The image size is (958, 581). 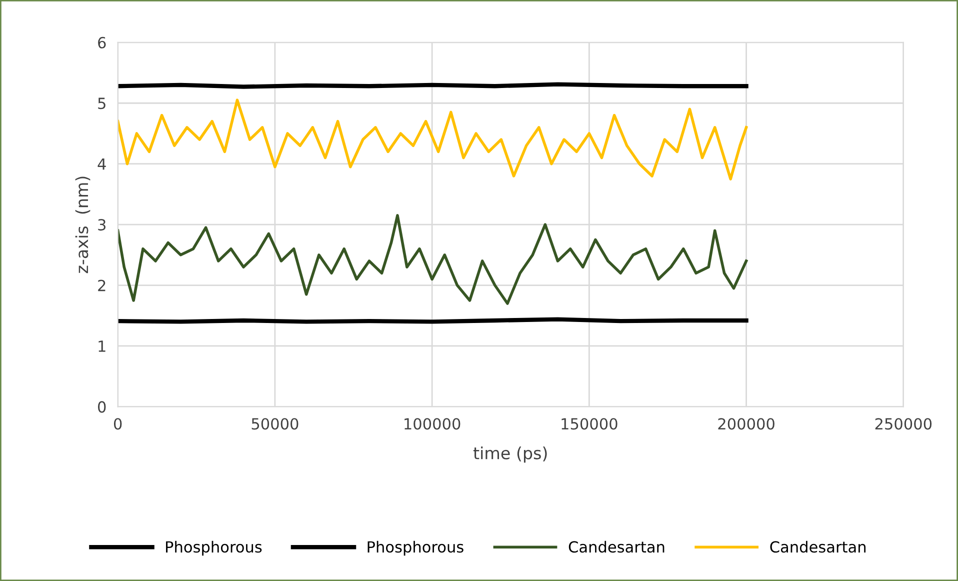 What do you see at coordinates (118, 424) in the screenshot?
I see `x-tick-label: 0` at bounding box center [118, 424].